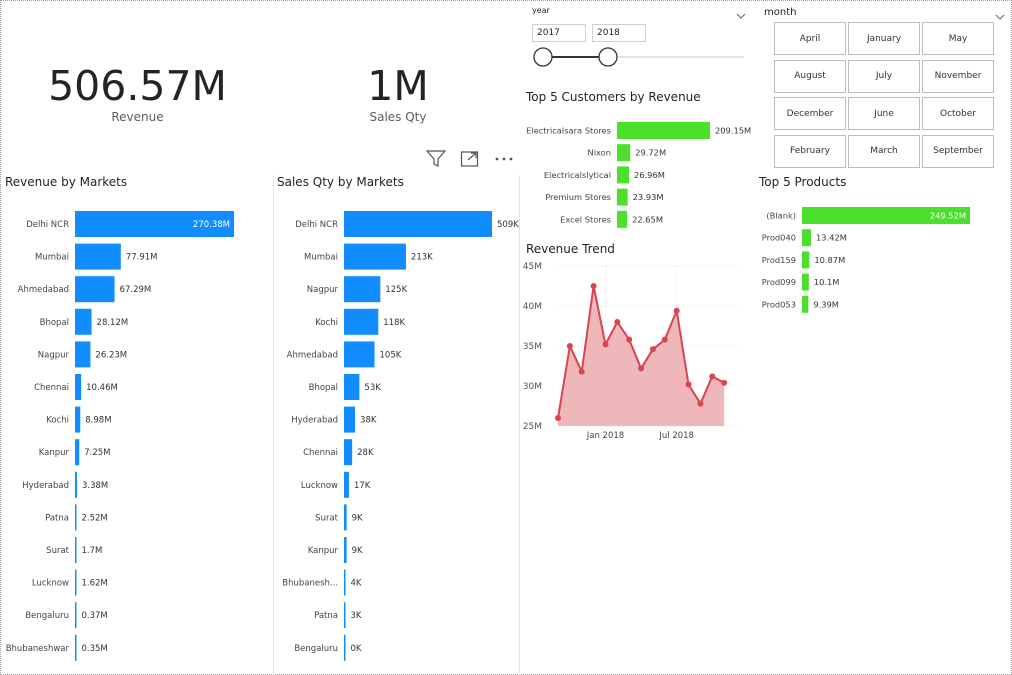  What do you see at coordinates (613, 97) in the screenshot?
I see `top-customers-title: Top 5 Customers by Revenue` at bounding box center [613, 97].